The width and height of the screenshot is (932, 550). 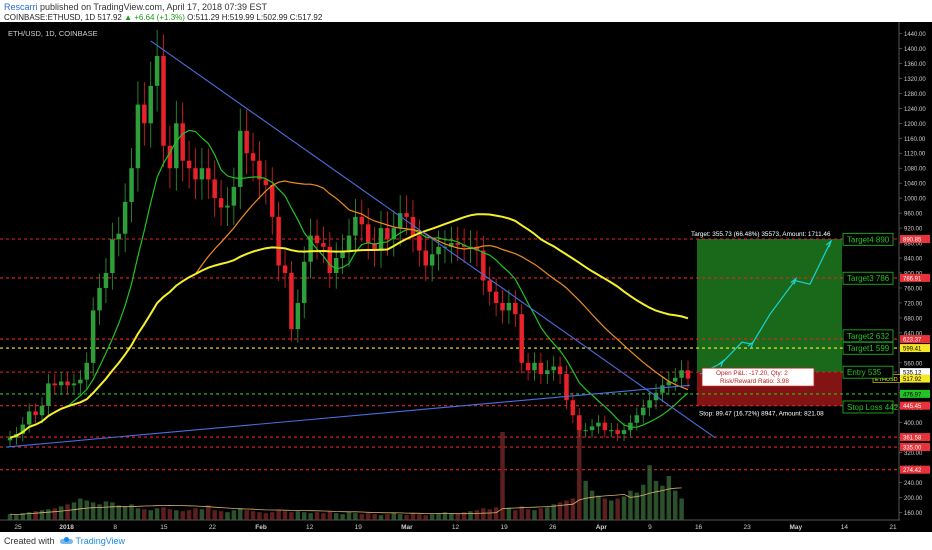 I want to click on y-tick-label: 1280.00, so click(x=915, y=95).